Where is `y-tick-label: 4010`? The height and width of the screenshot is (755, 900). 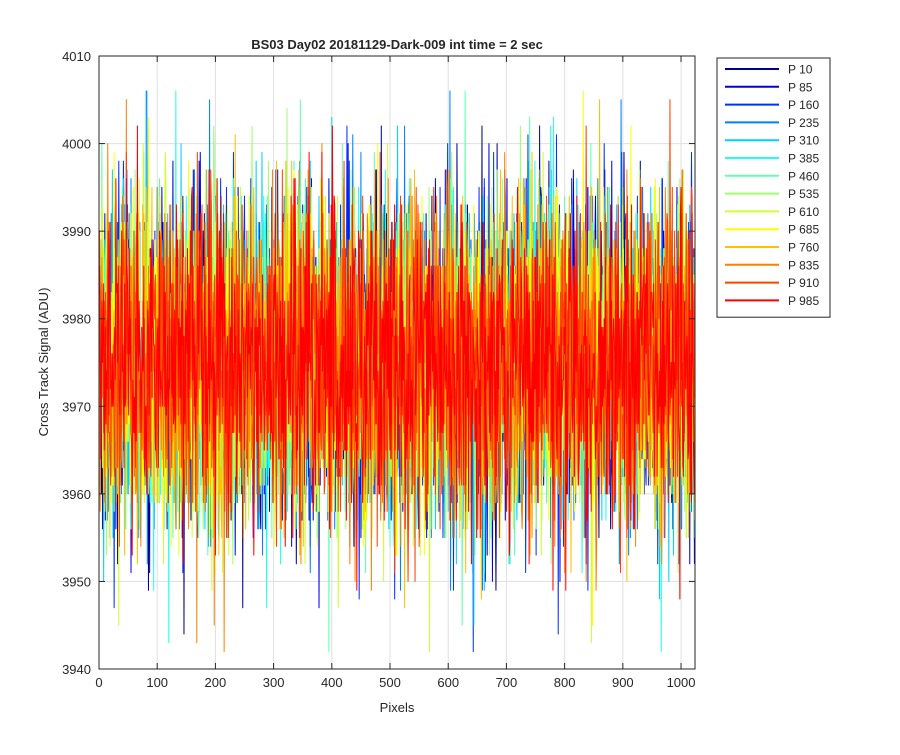 y-tick-label: 4010 is located at coordinates (76, 56).